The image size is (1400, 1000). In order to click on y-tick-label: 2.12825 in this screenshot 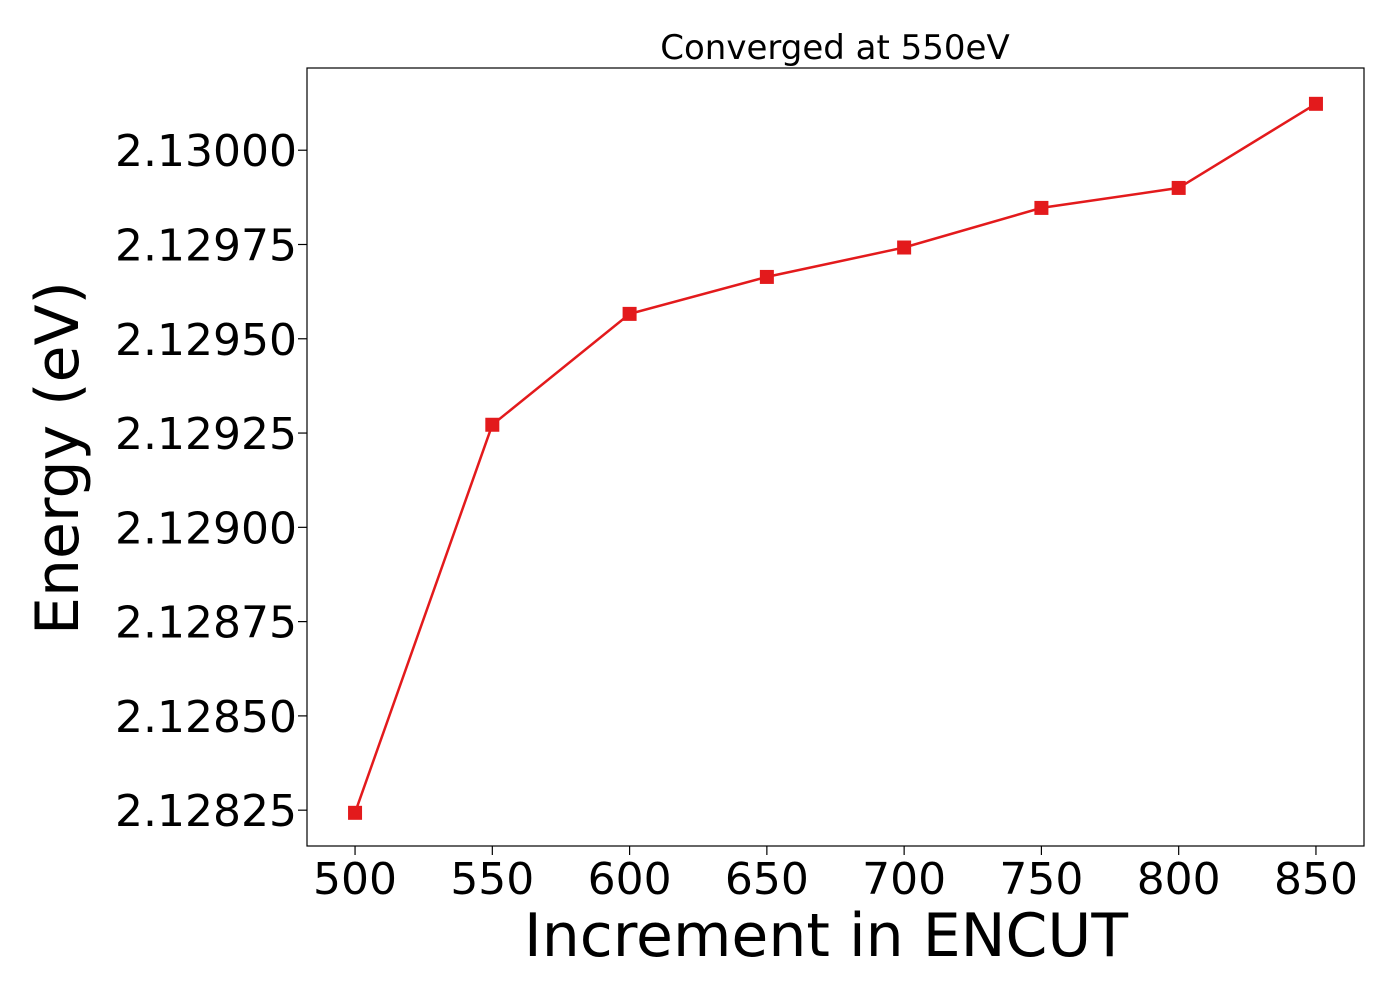, I will do `click(206, 811)`.